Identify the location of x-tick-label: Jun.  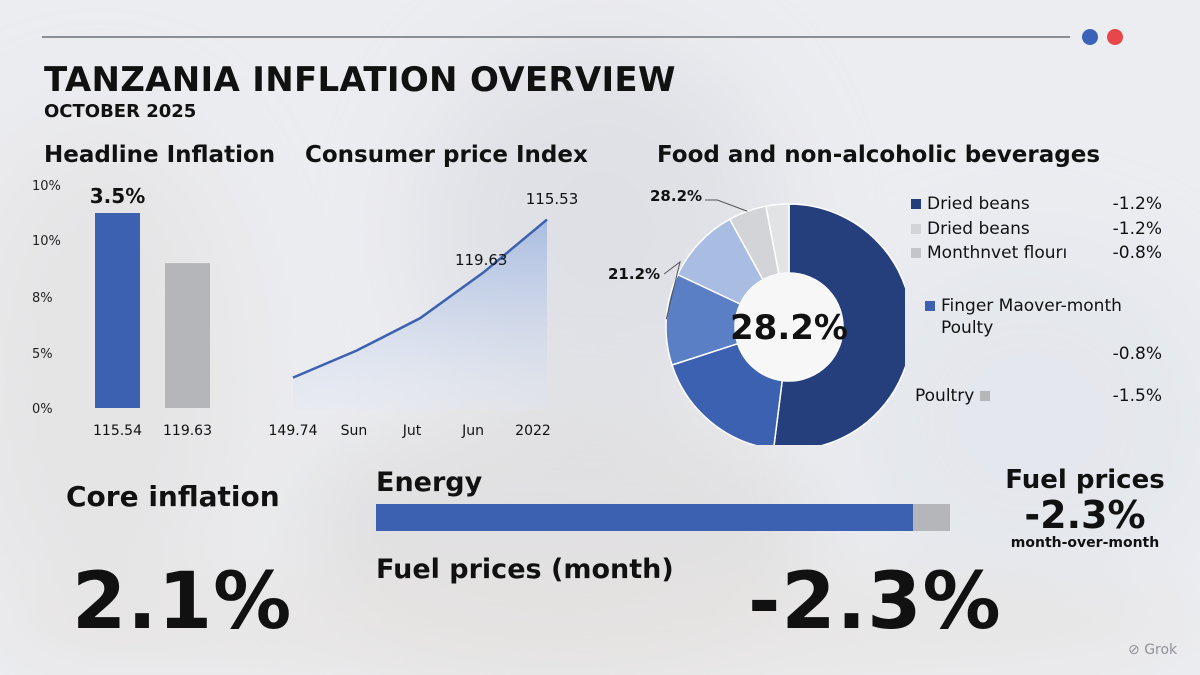
(472, 431).